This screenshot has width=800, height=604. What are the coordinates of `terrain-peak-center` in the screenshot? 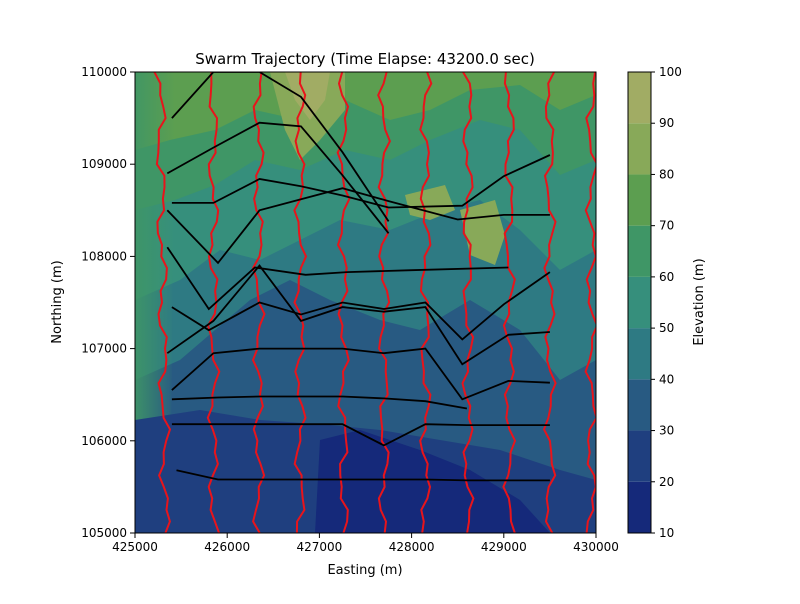 It's located at (430, 202).